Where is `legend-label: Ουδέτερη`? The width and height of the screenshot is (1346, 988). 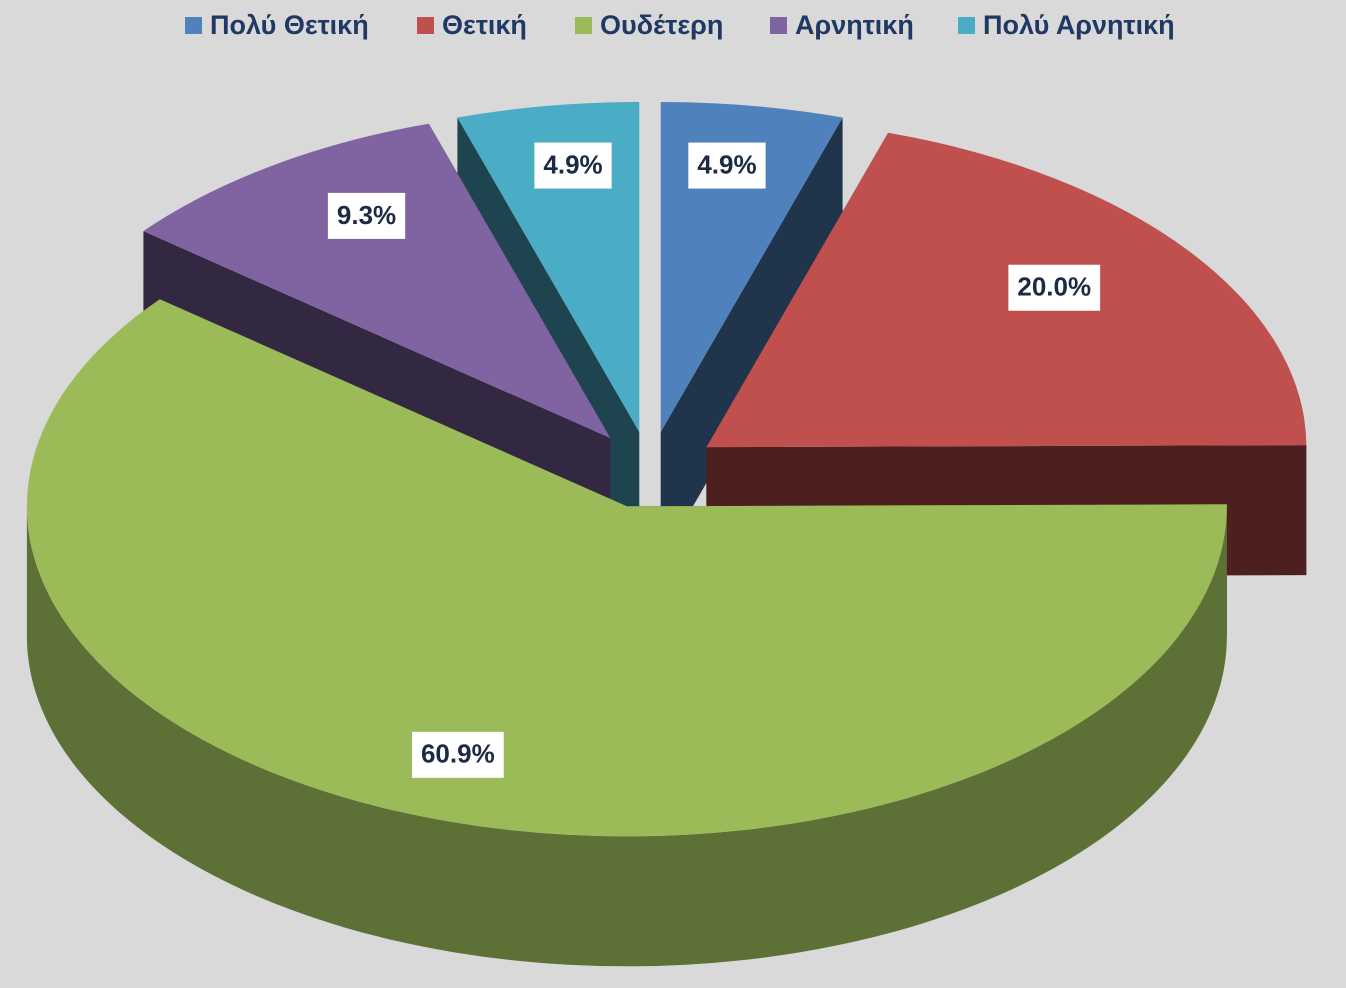 legend-label: Ουδέτερη is located at coordinates (661, 25).